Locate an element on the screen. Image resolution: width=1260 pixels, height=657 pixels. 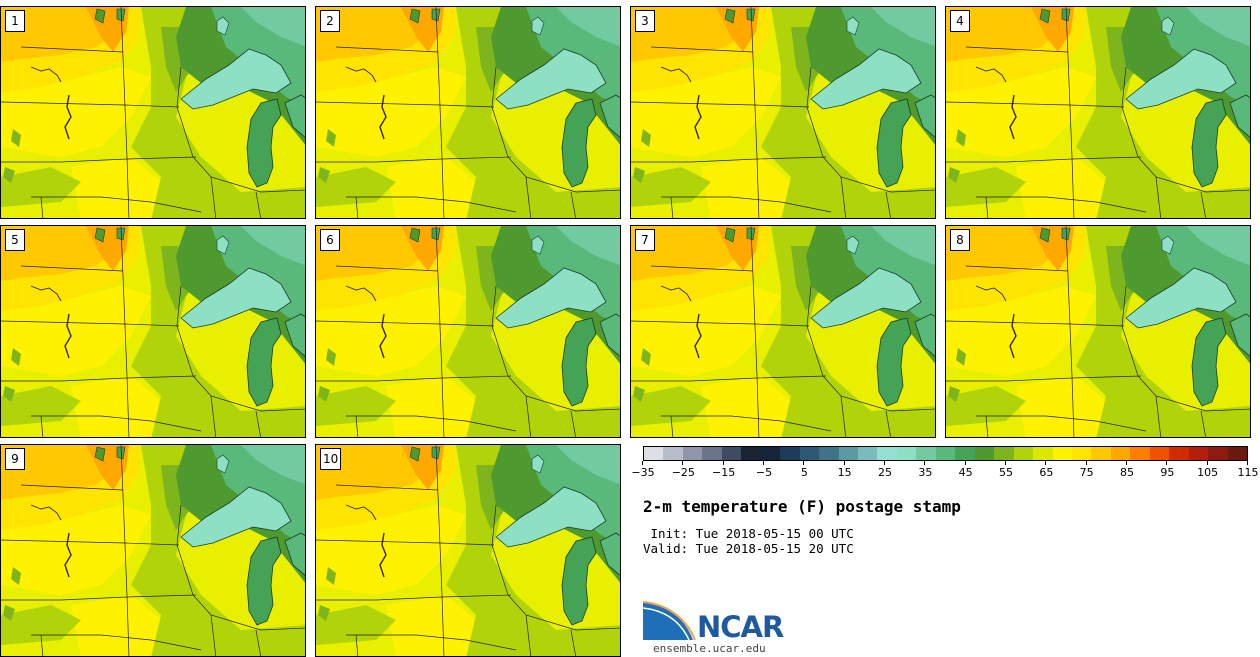
member-panel-4: 4 is located at coordinates (1098, 112).